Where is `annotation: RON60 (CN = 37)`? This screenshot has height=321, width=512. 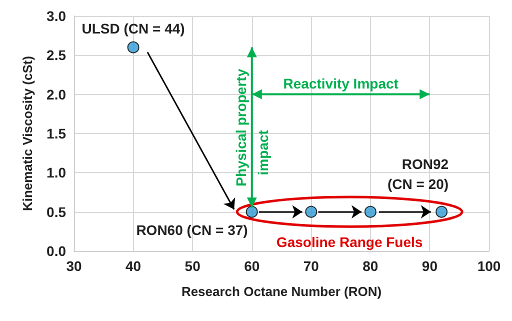
annotation: RON60 (CN = 37) is located at coordinates (192, 230).